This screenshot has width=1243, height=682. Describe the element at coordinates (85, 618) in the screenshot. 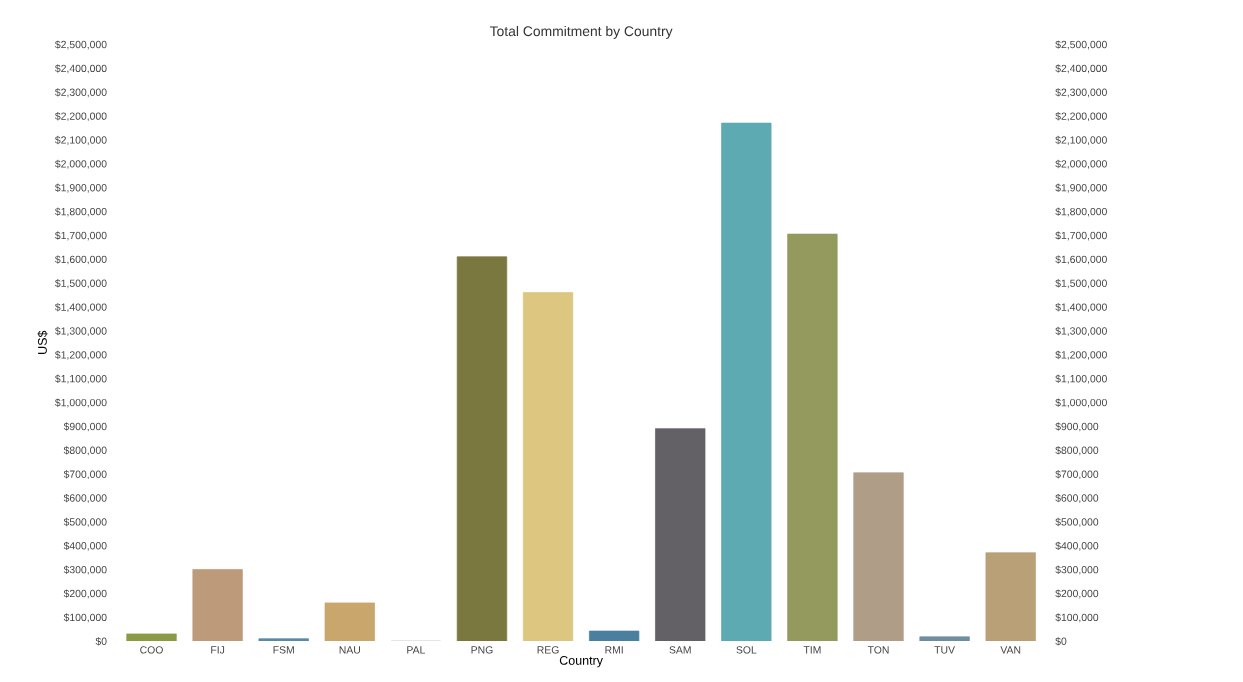

I see `y-tick-label: $100,000` at that location.